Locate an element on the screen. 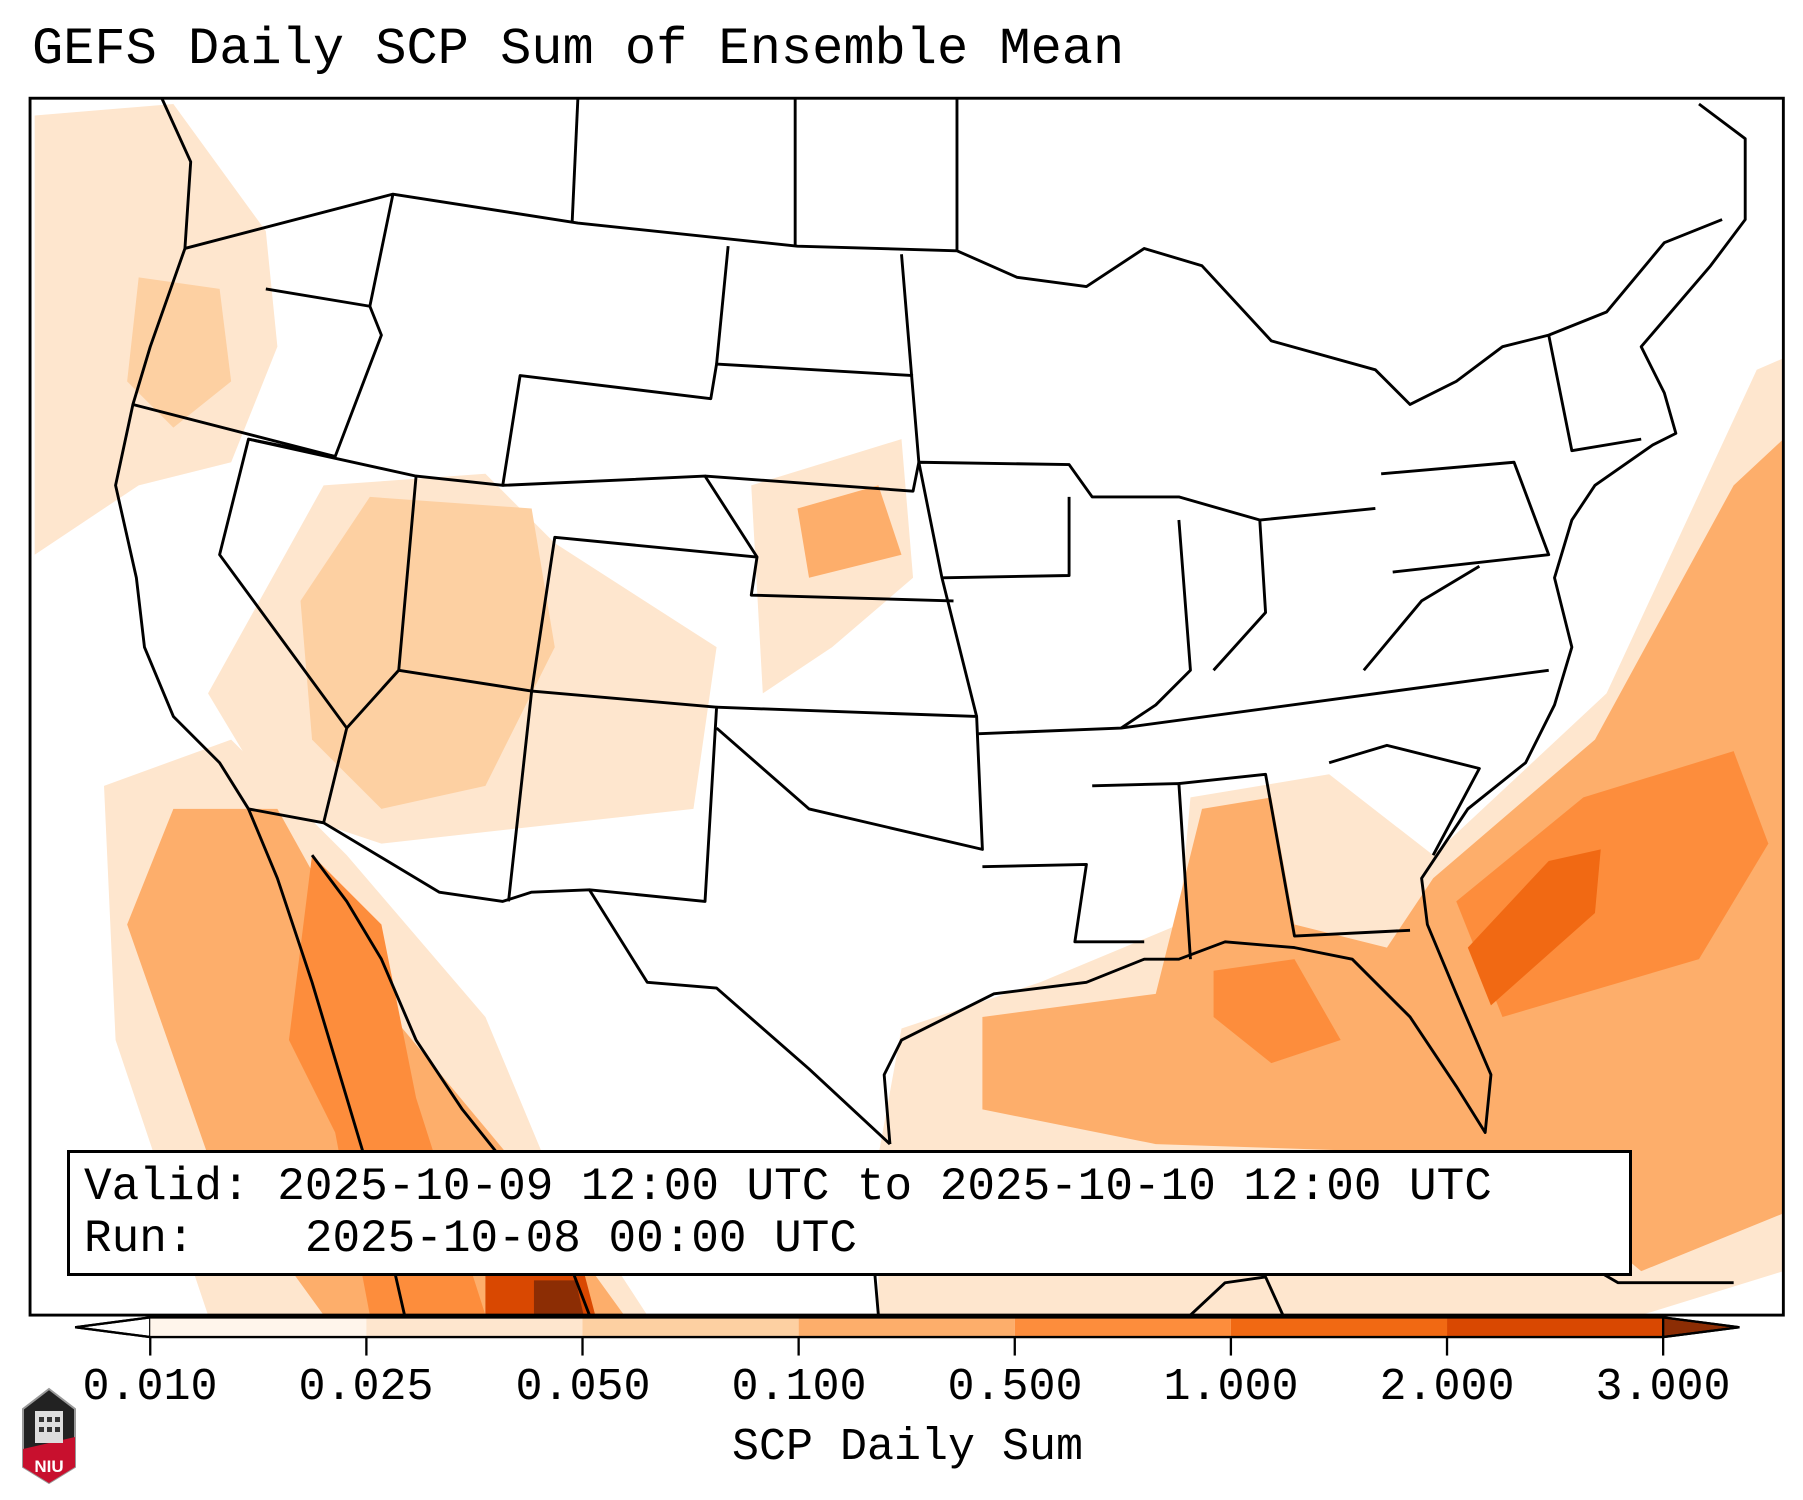  colorbar-tick-label: 1.000 is located at coordinates (1231, 1387).